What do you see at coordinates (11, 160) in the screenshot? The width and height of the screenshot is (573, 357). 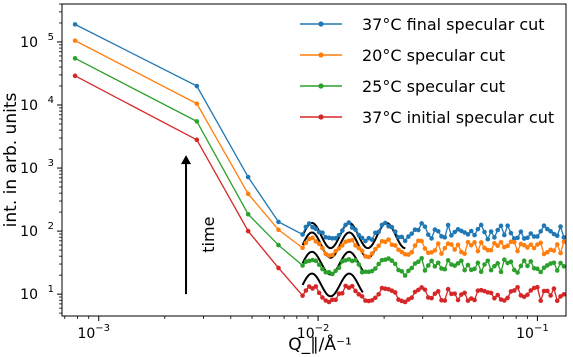 I see `y-axis-label: int. in arb. units` at bounding box center [11, 160].